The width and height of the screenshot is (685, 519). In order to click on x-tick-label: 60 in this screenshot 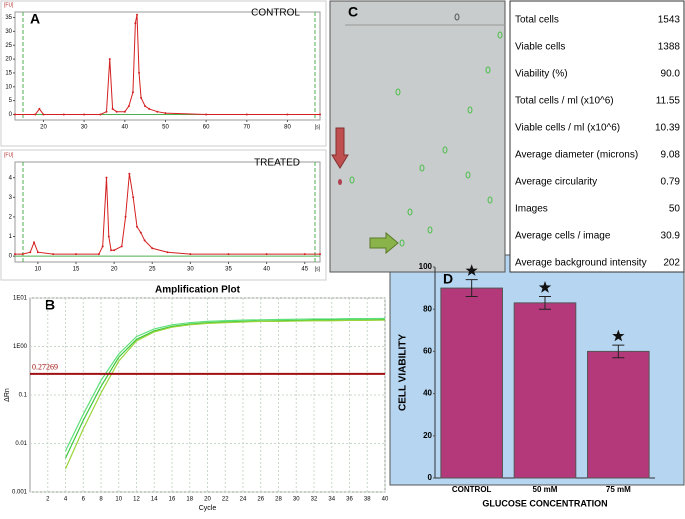, I will do `click(206, 128)`.